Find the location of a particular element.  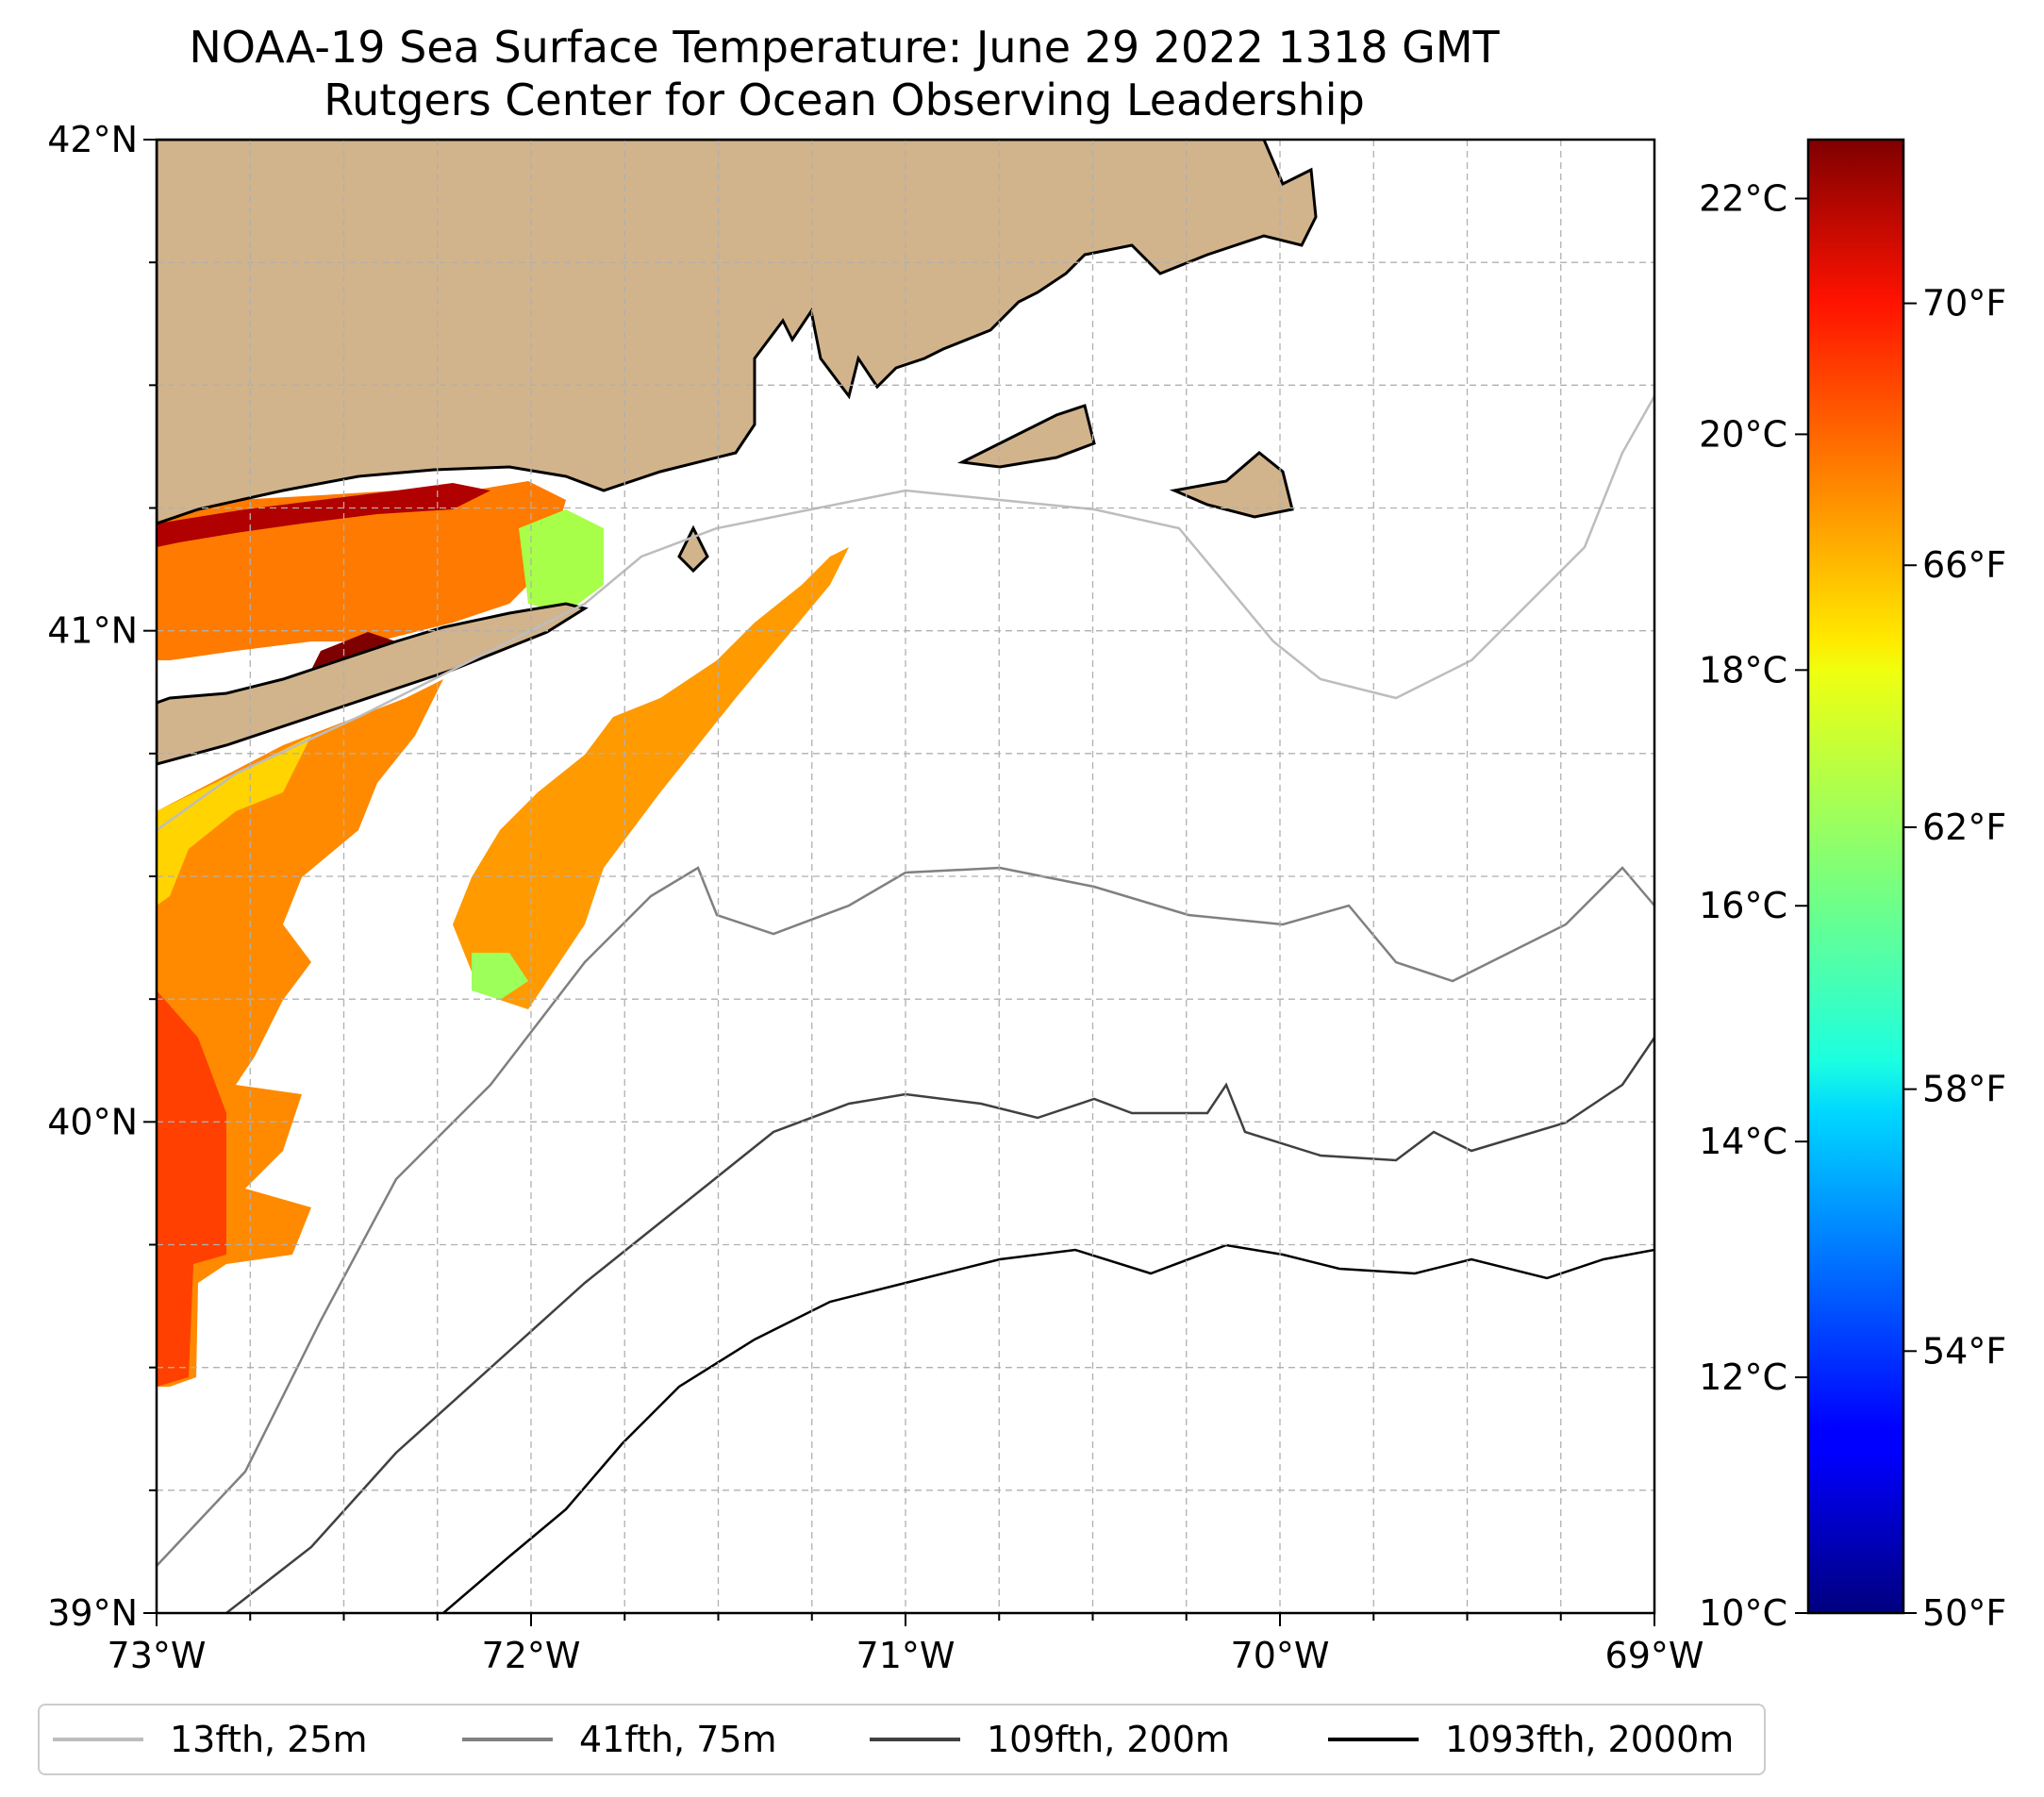

colorbar-f-label: 62°F is located at coordinates (1964, 827).